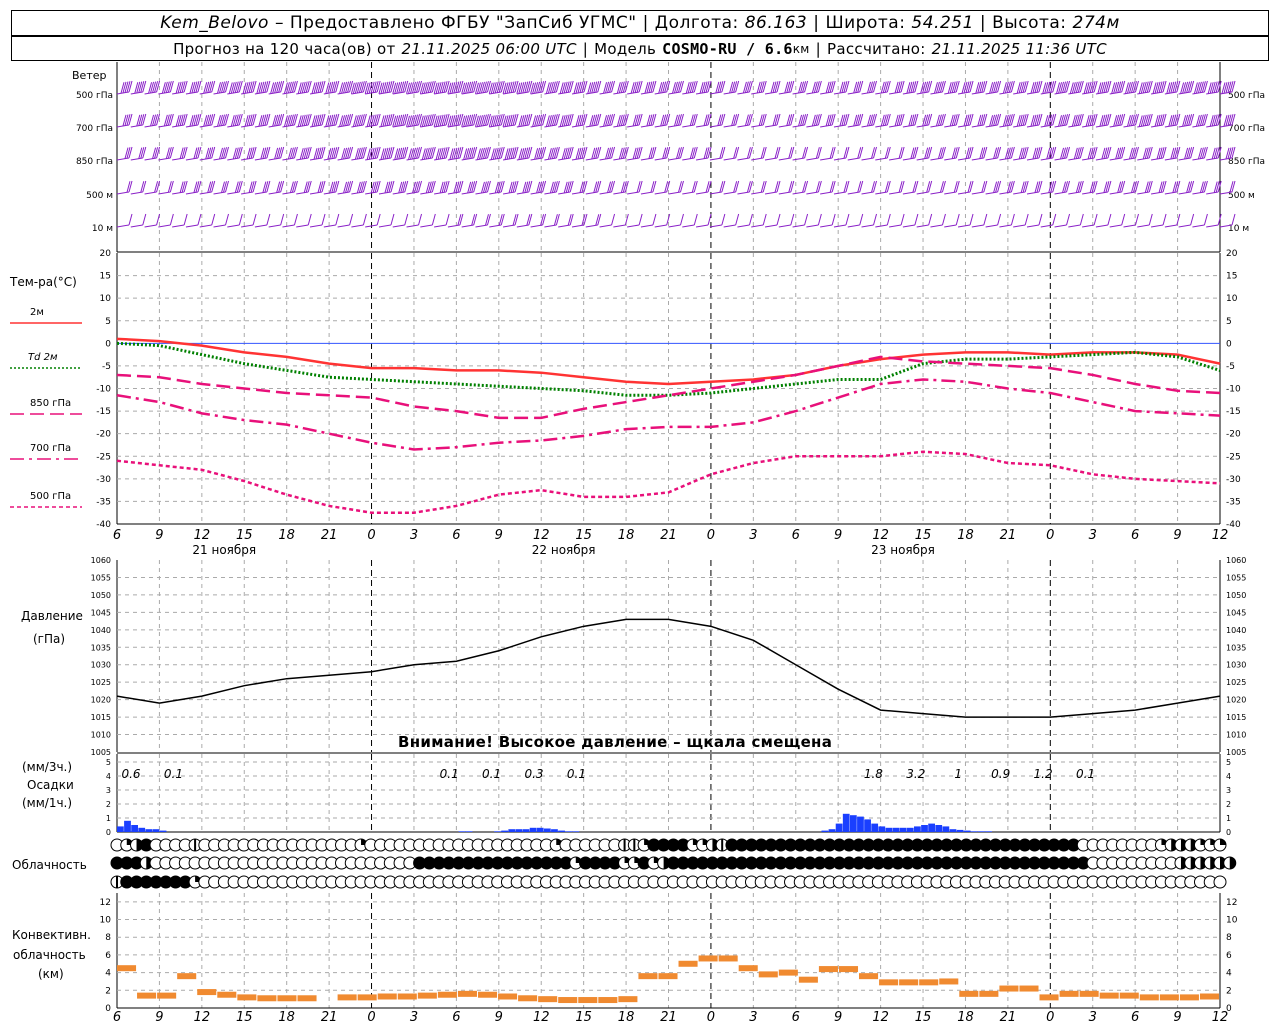  What do you see at coordinates (49, 639) in the screenshot?
I see `pressure-unit: (гПа)` at bounding box center [49, 639].